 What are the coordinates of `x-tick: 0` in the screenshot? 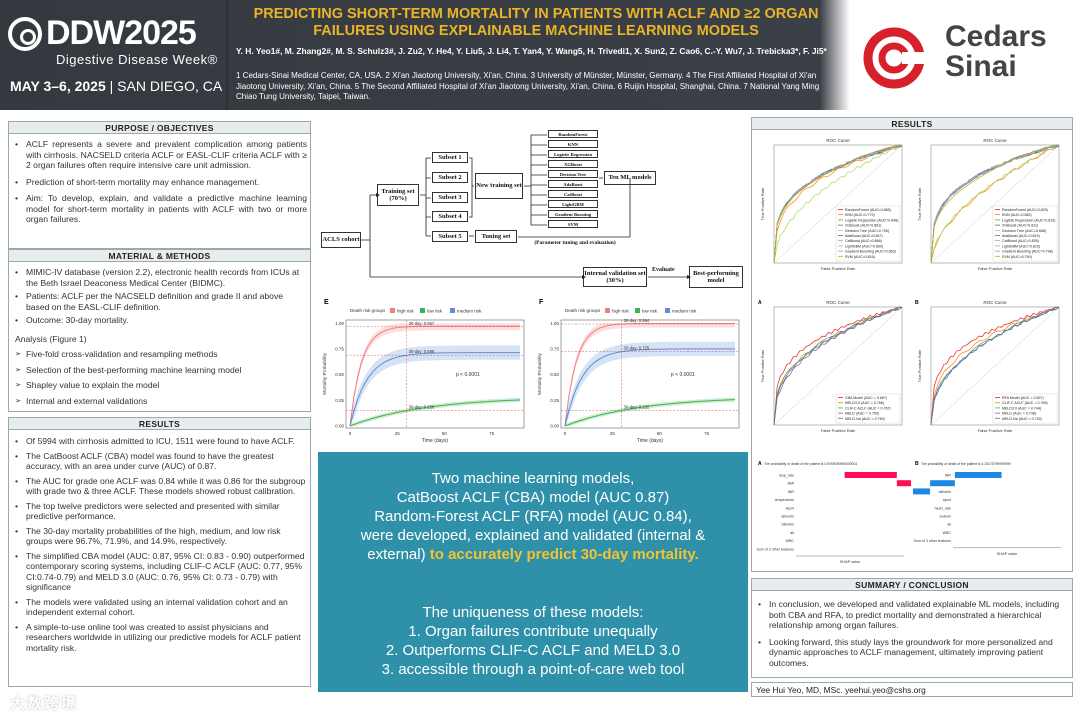 It's located at (350, 433).